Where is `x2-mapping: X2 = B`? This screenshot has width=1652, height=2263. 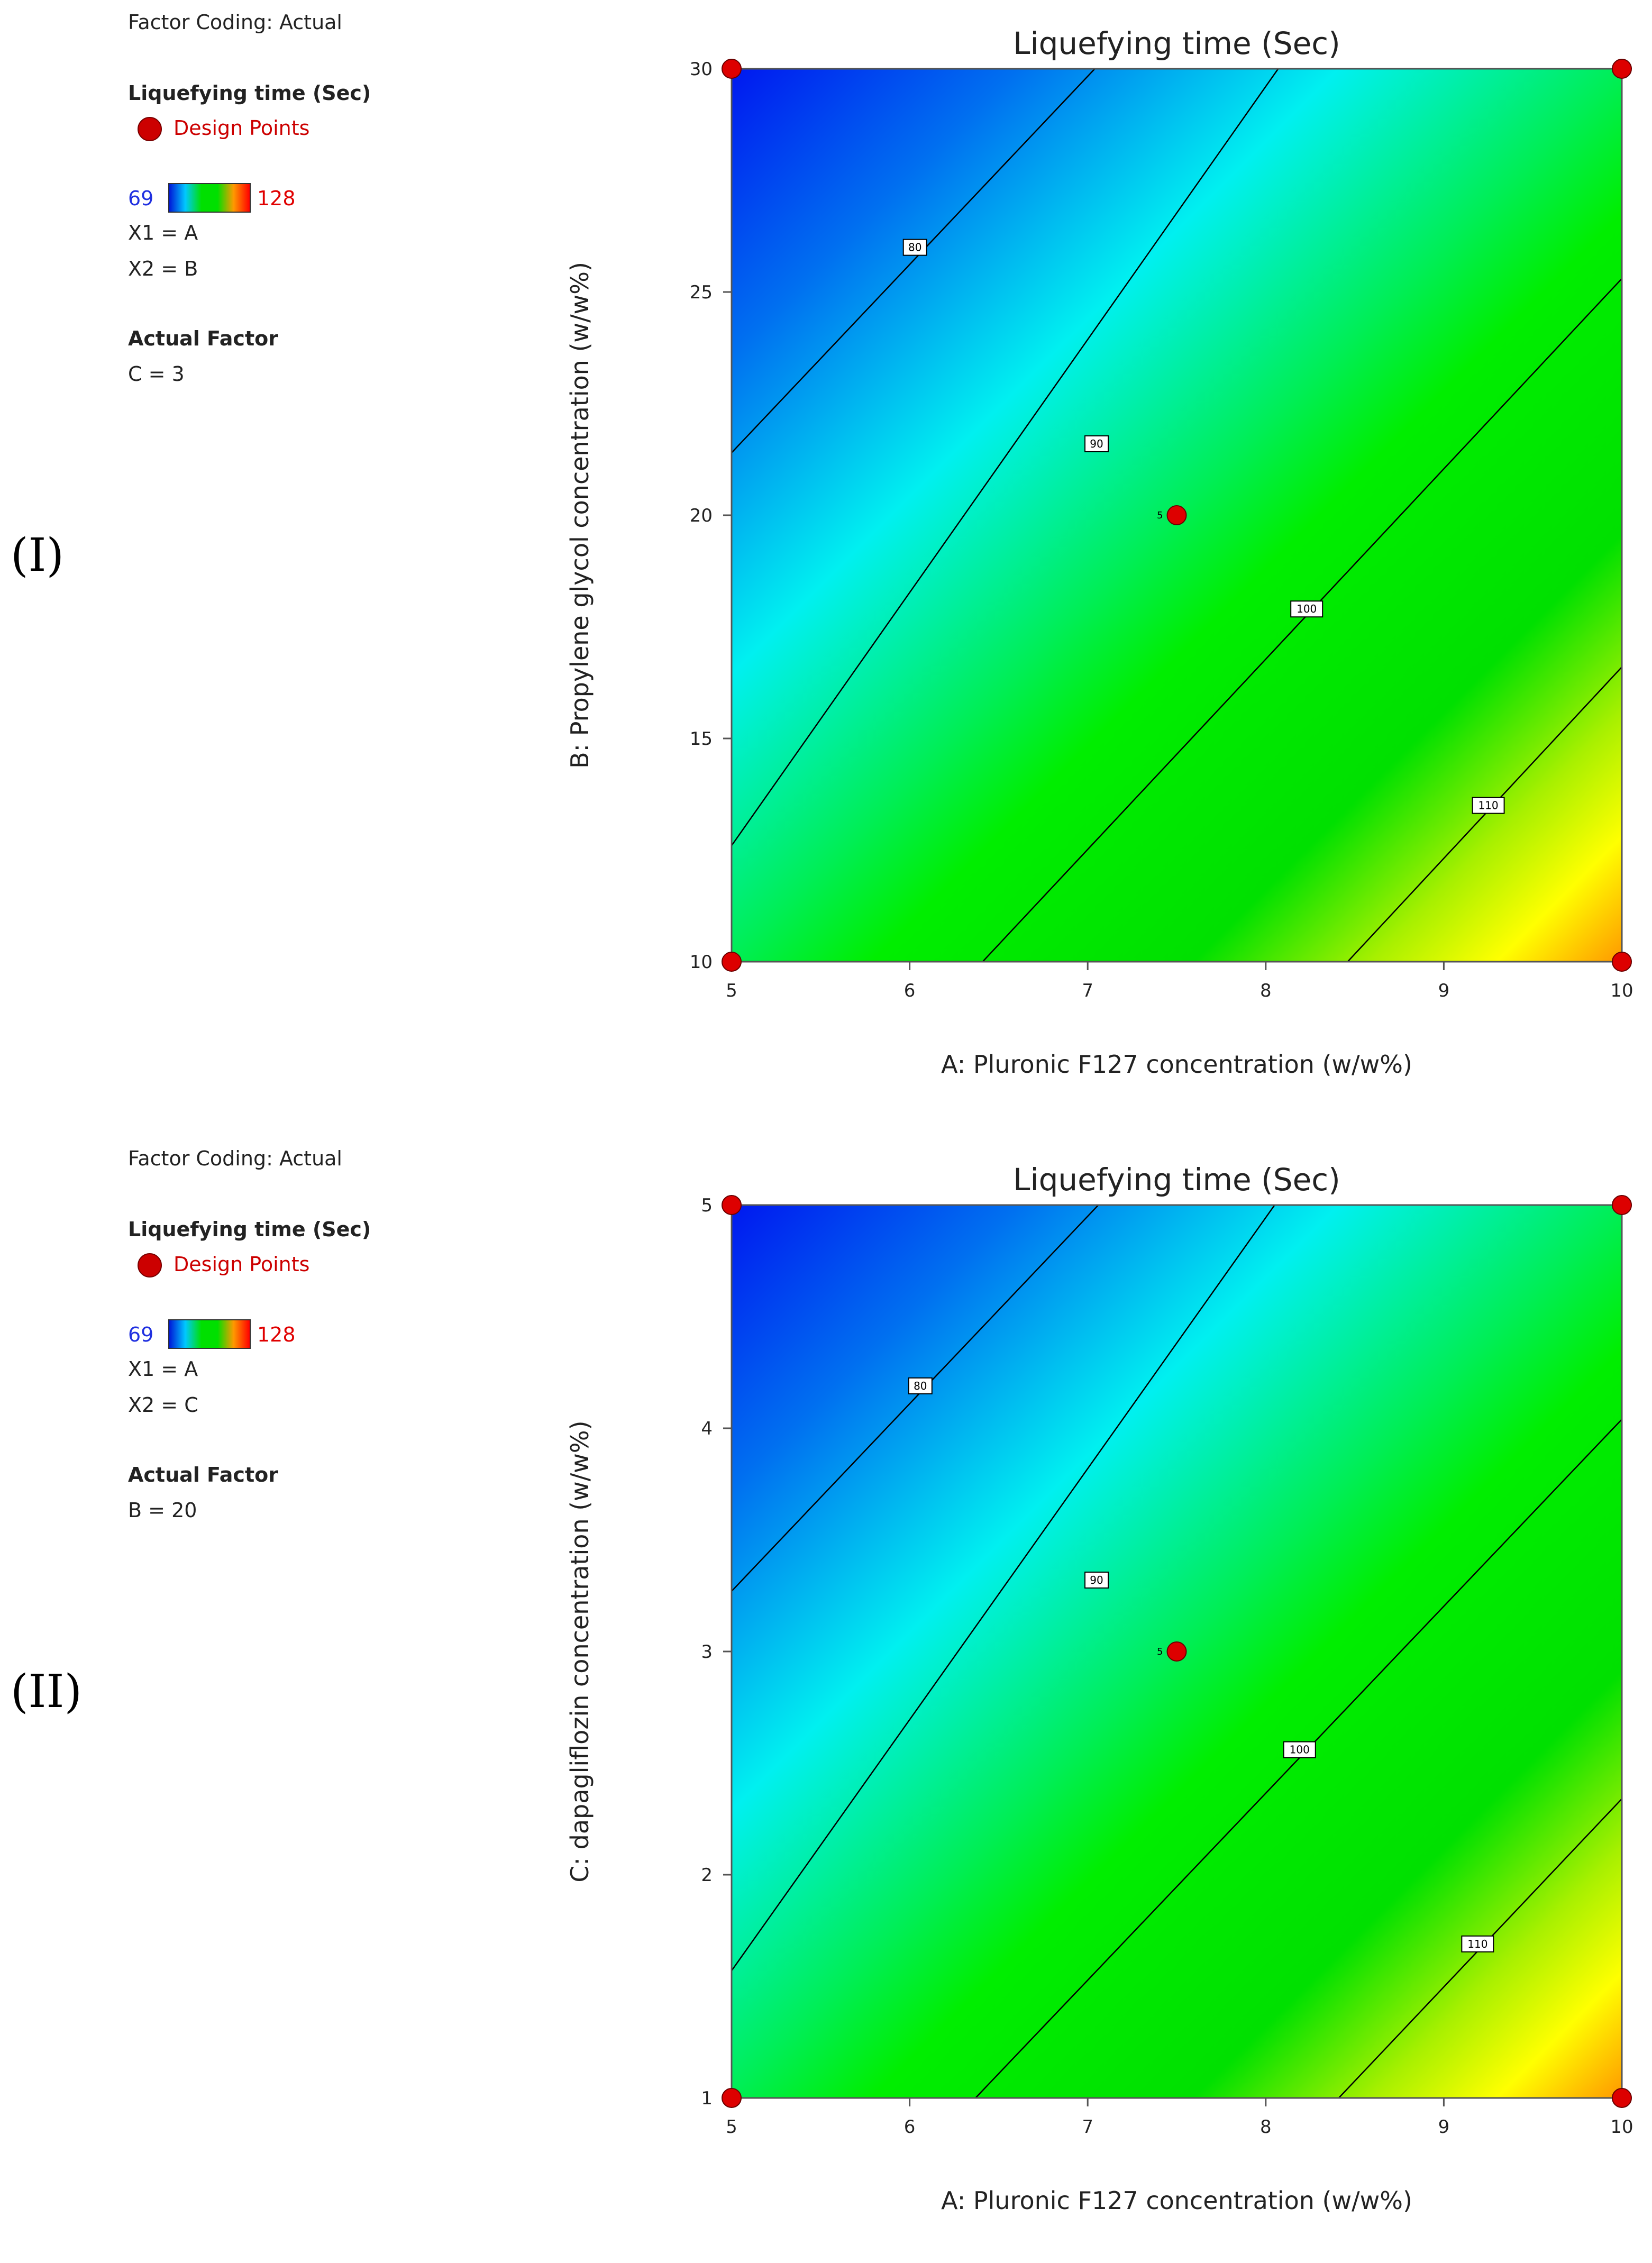
x2-mapping: X2 = B is located at coordinates (163, 268).